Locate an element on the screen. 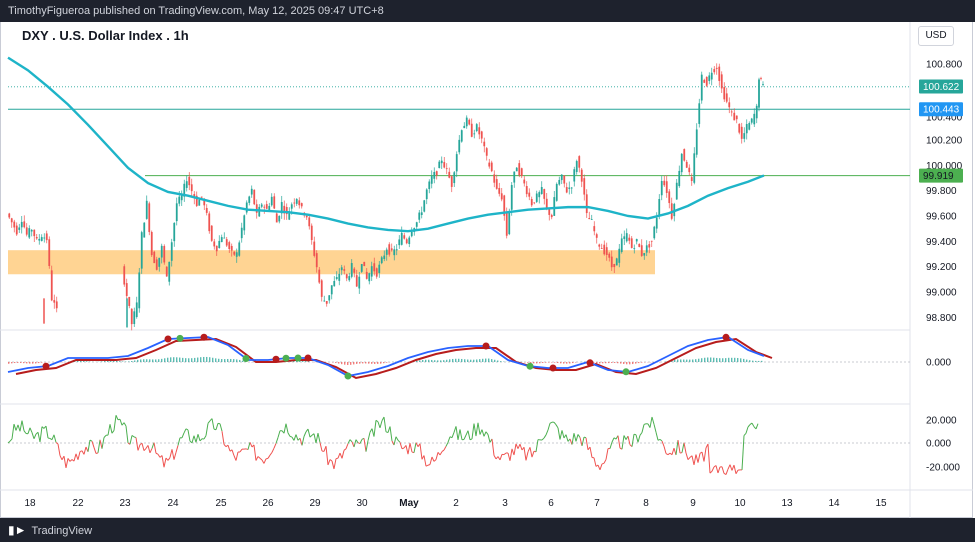 The width and height of the screenshot is (975, 543). tradingview-logo-icon: ▮► is located at coordinates (17, 530).